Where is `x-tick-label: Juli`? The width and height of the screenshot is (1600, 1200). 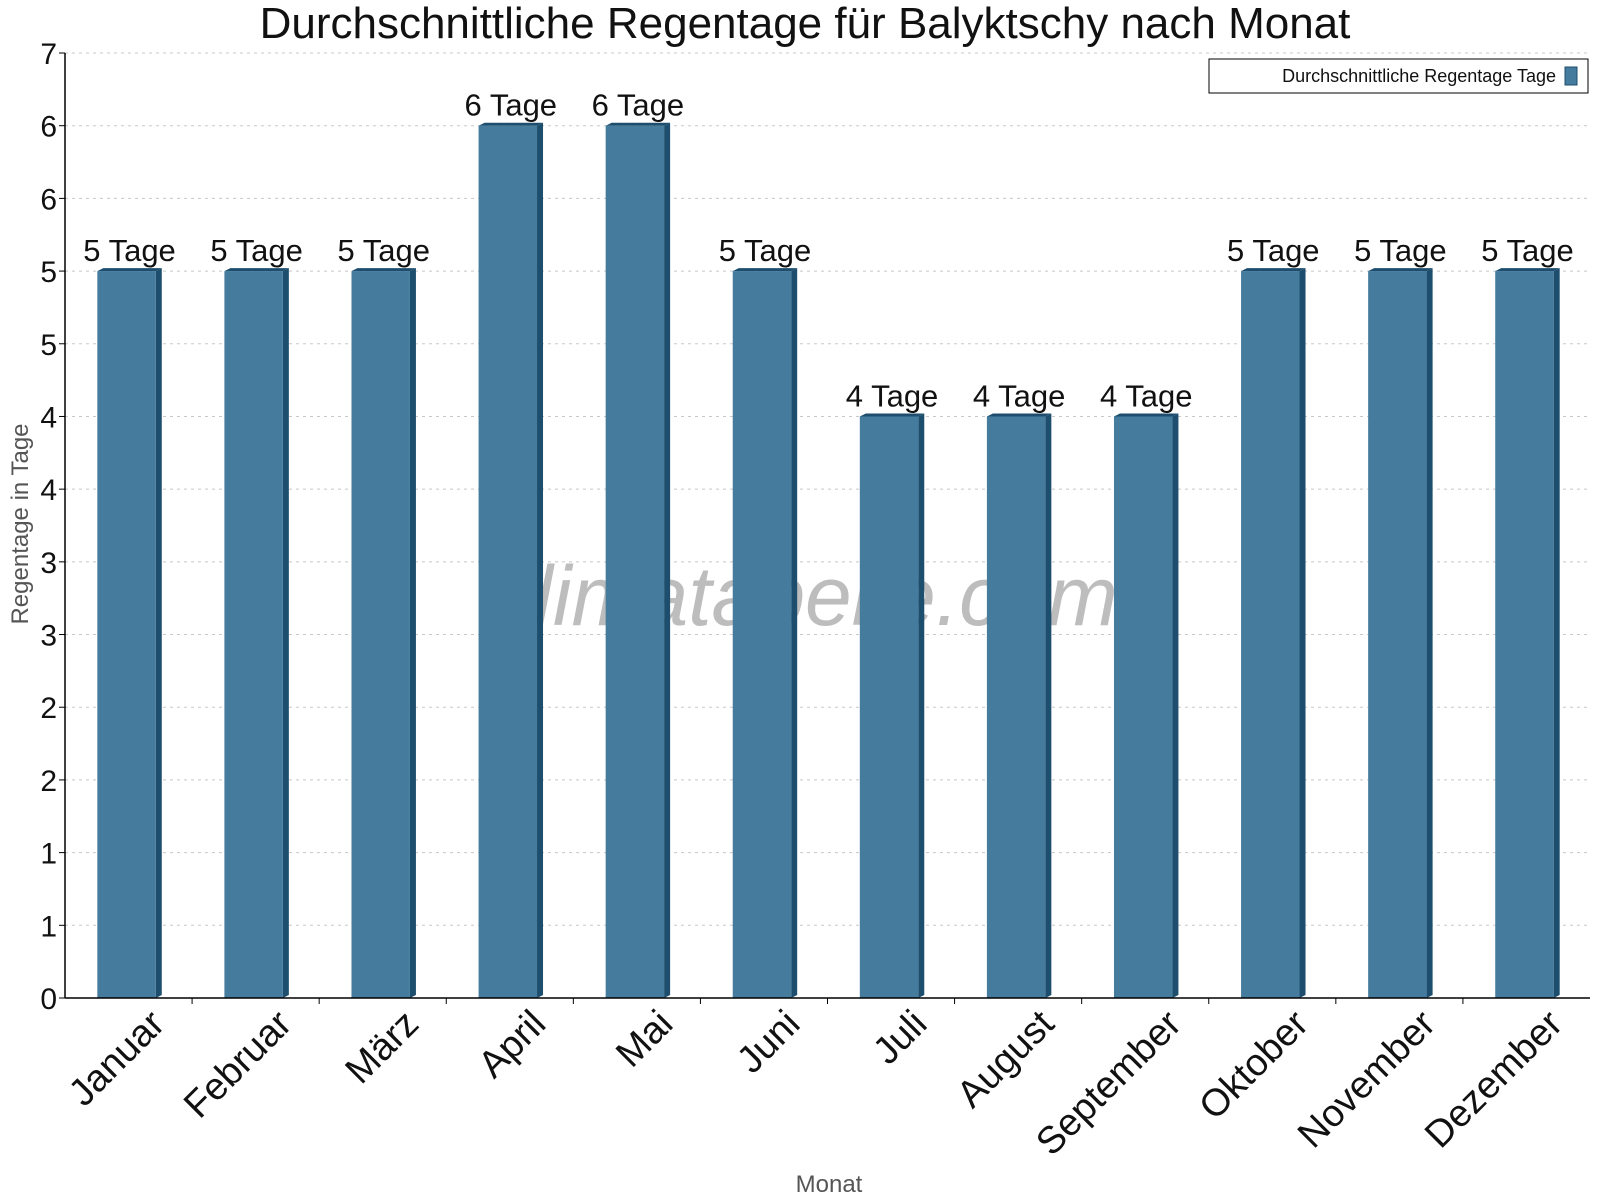 x-tick-label: Juli is located at coordinates (900, 1038).